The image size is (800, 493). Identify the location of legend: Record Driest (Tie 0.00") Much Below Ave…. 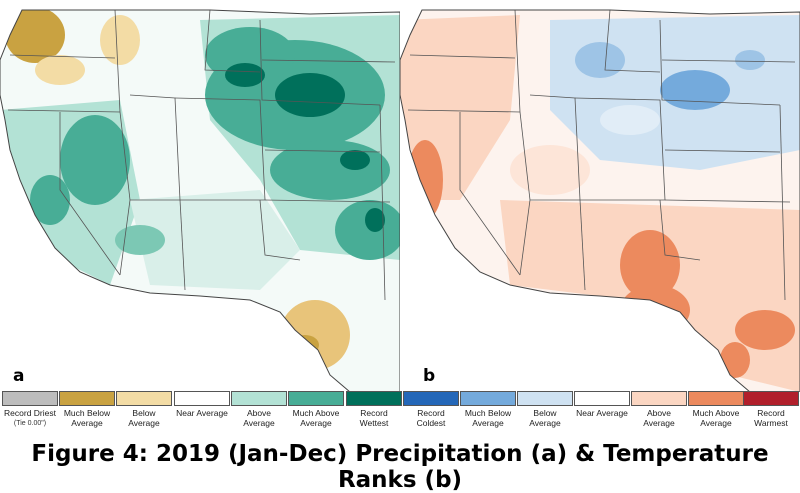
(400, 416).